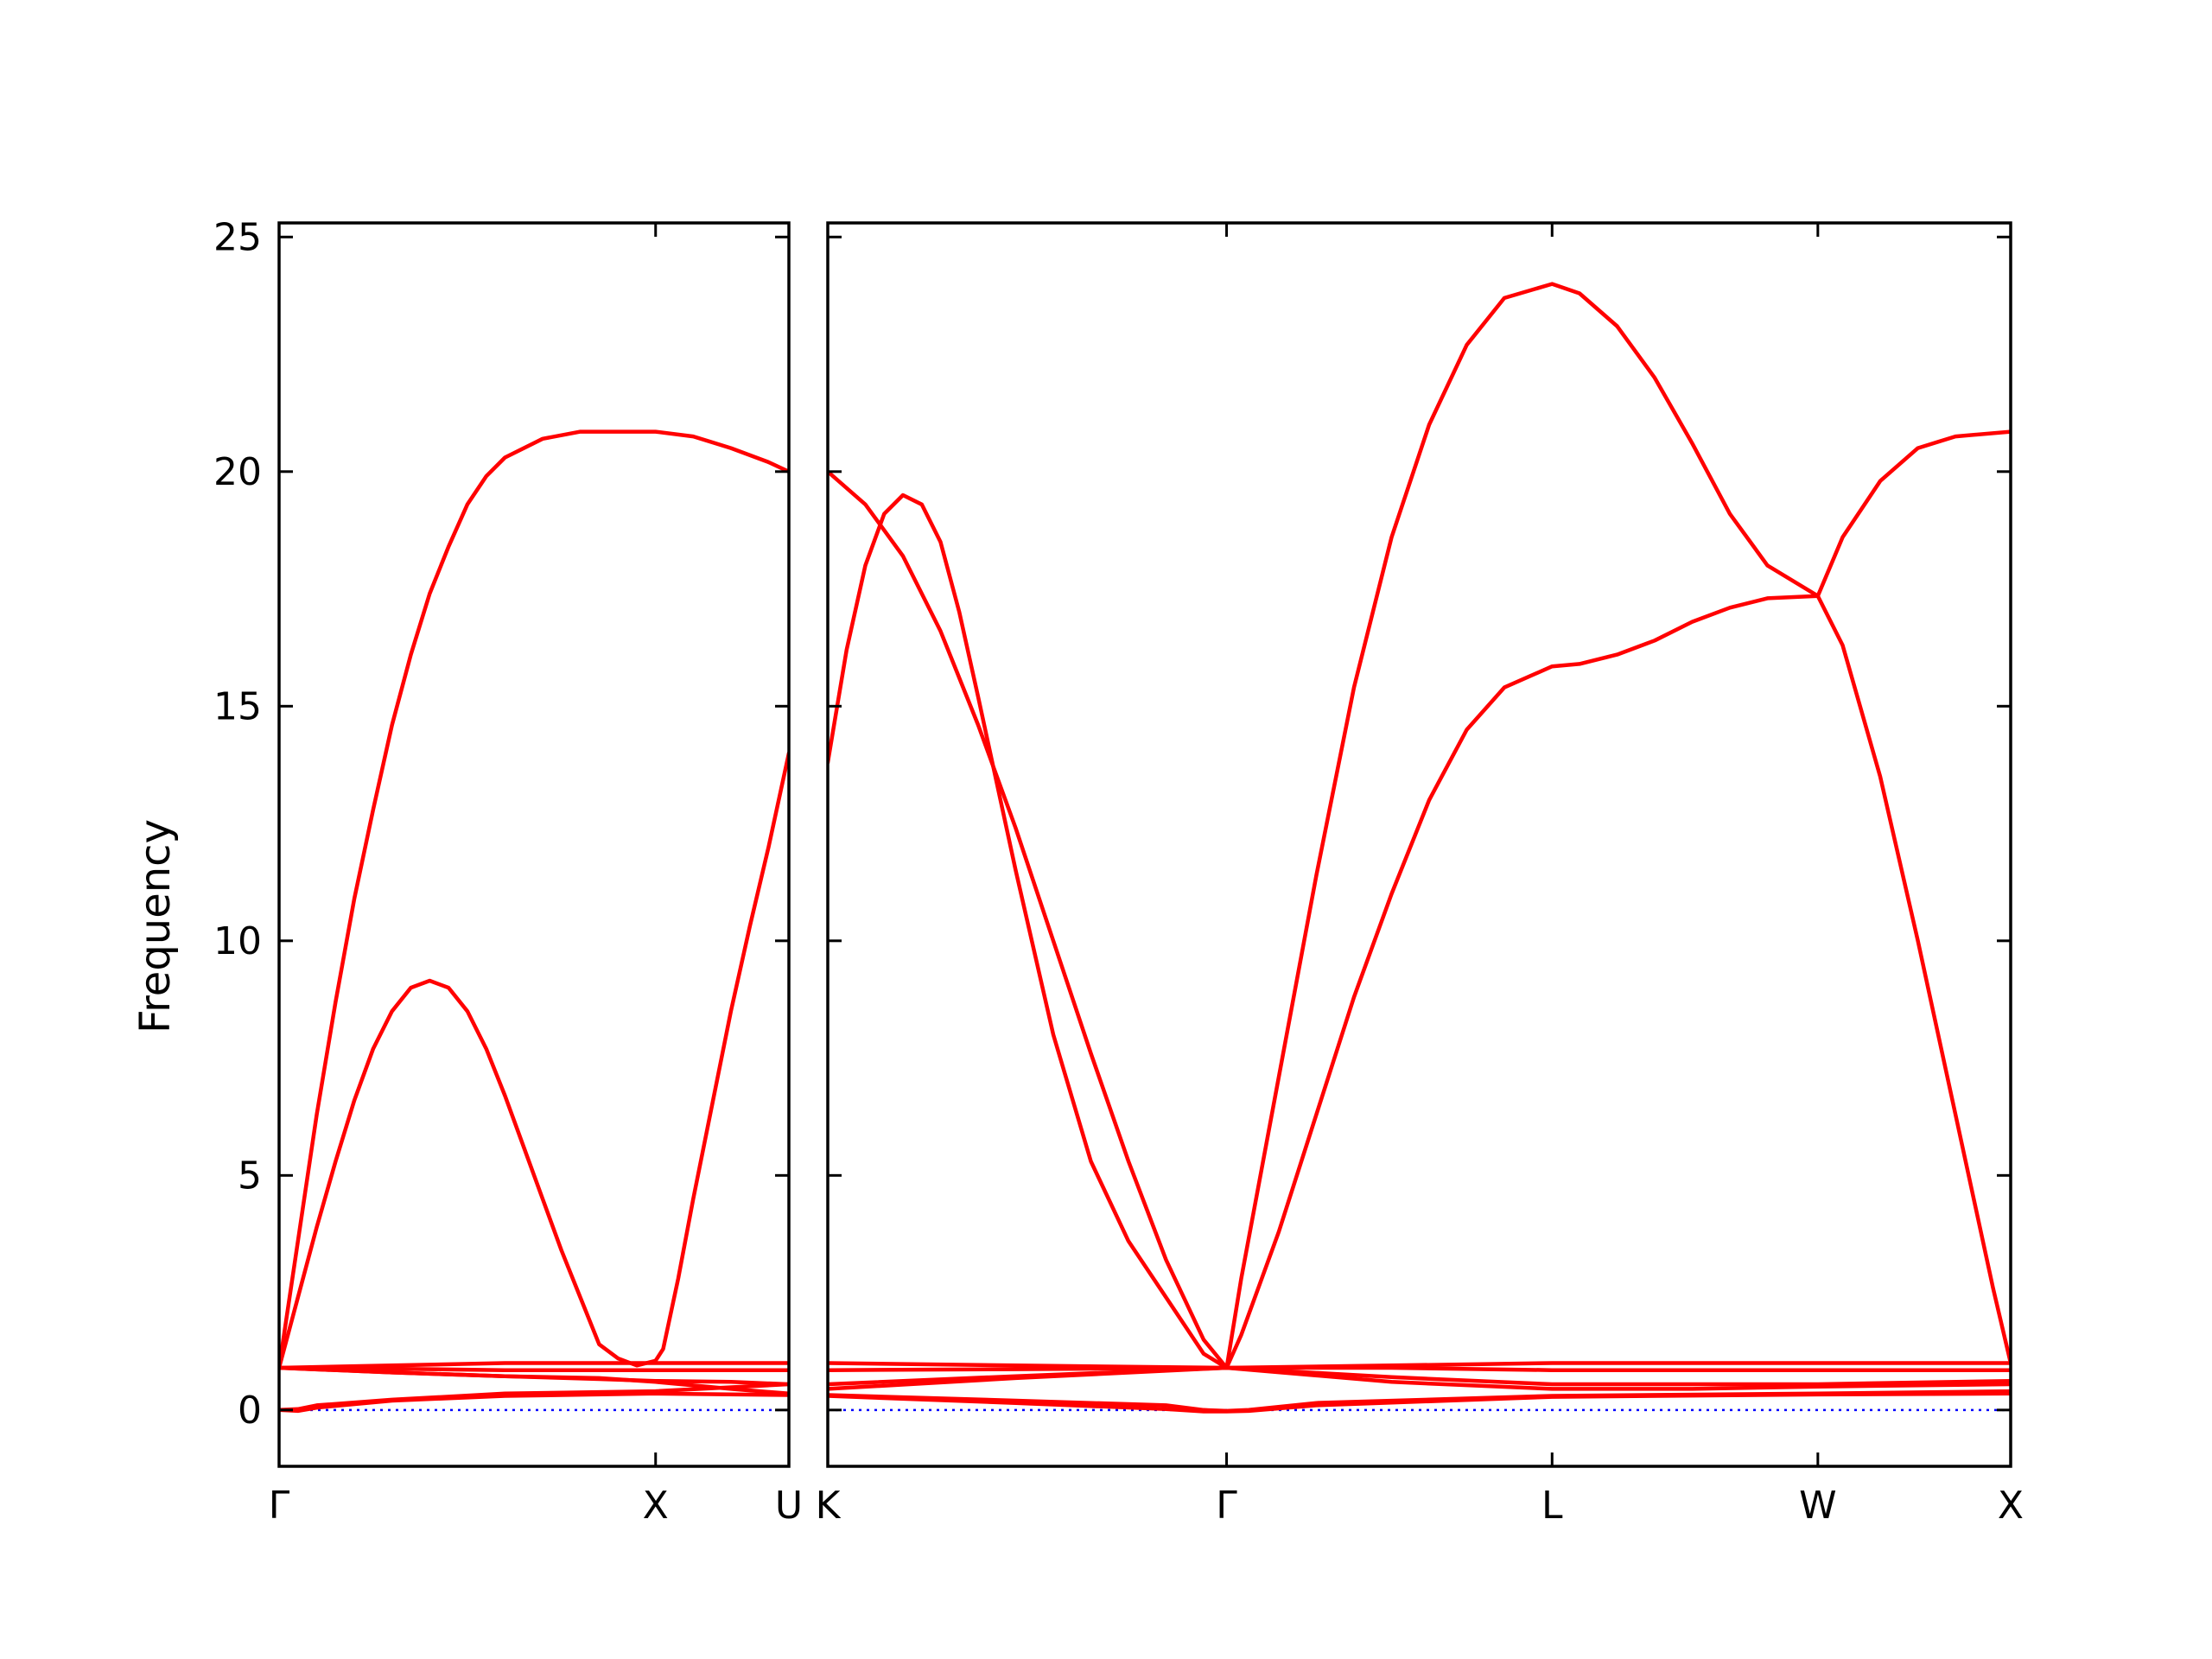 The width and height of the screenshot is (2212, 1659). I want to click on y-tick-label: 15, so click(237, 706).